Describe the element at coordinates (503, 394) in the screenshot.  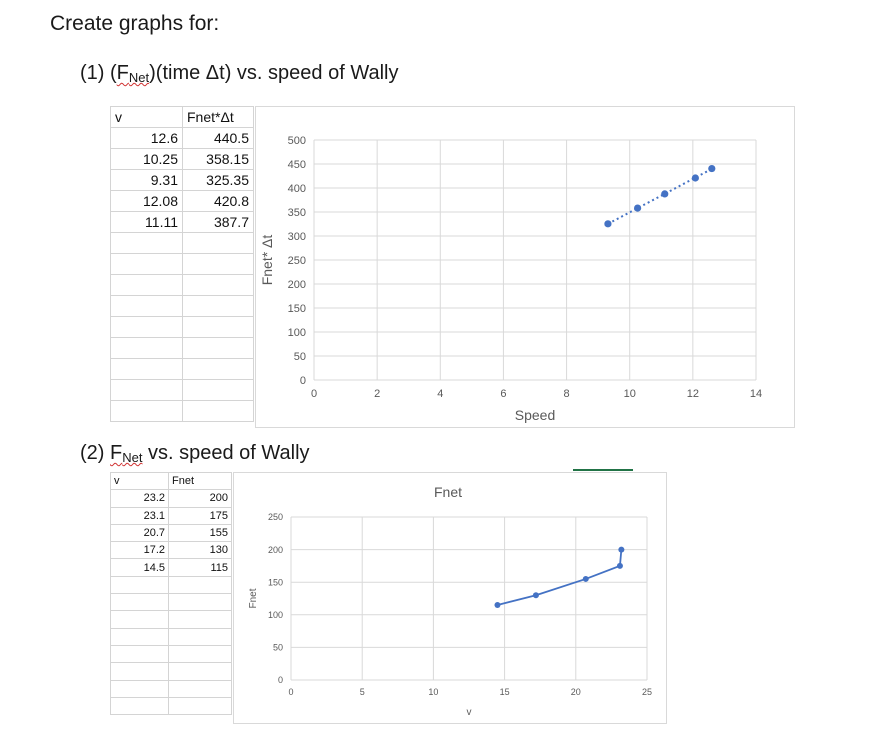
I see `x-tick-label: 6` at that location.